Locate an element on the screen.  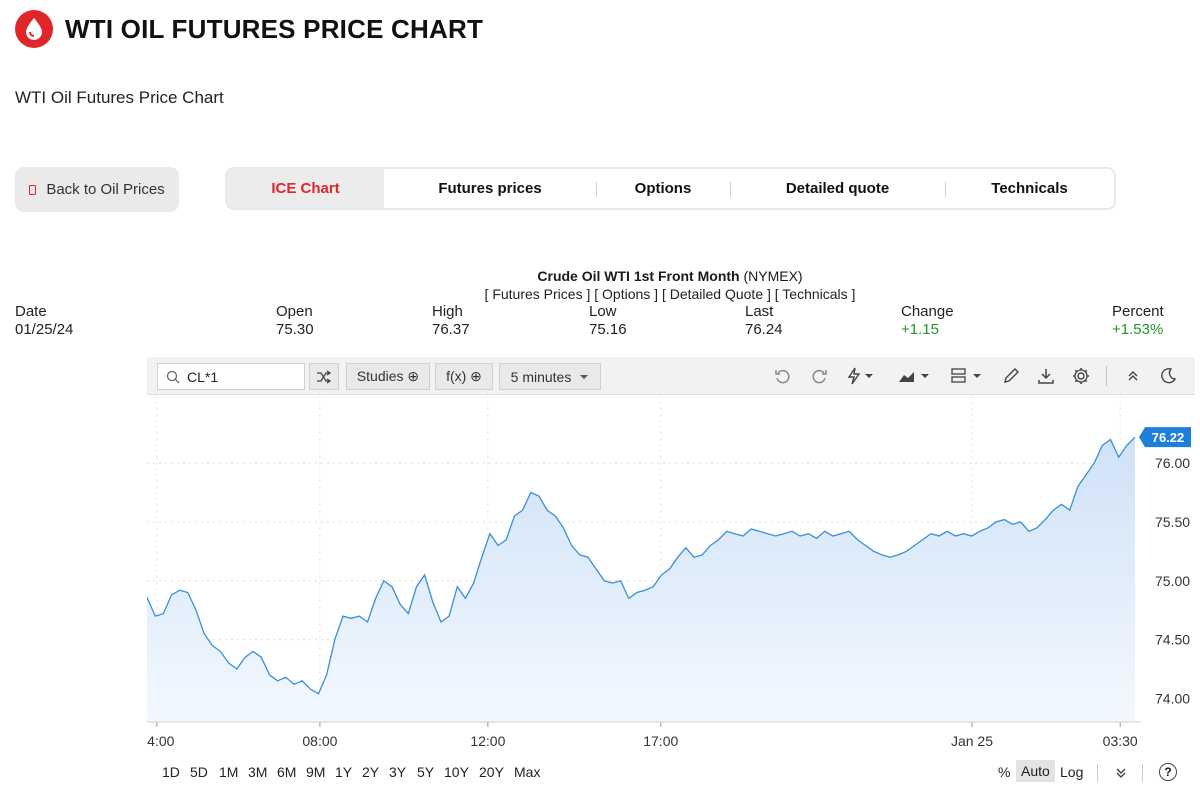
functions-button: f(x) ⊕ is located at coordinates (464, 376).